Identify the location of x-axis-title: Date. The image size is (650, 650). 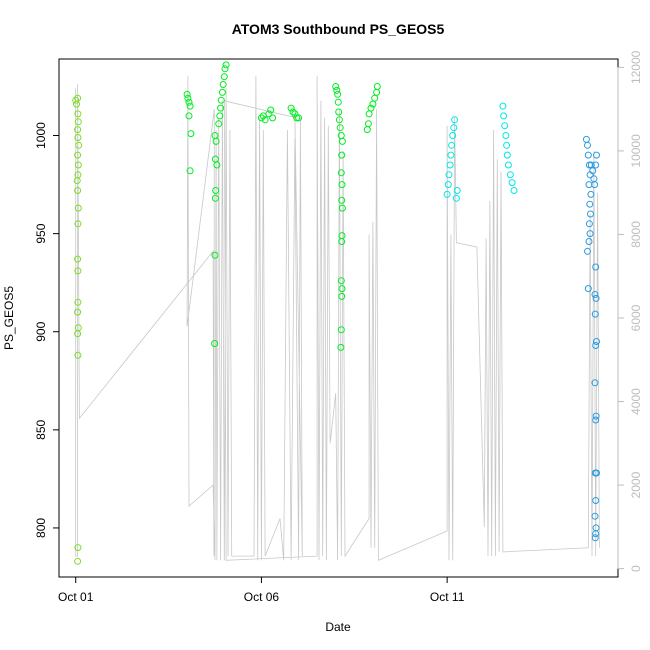
(338, 627).